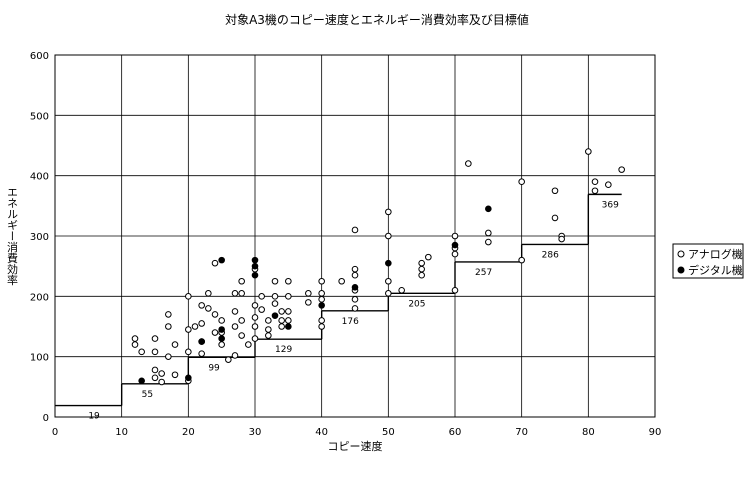 Image resolution: width=755 pixels, height=487 pixels. What do you see at coordinates (39, 56) in the screenshot?
I see `y-tick-label: 600` at bounding box center [39, 56].